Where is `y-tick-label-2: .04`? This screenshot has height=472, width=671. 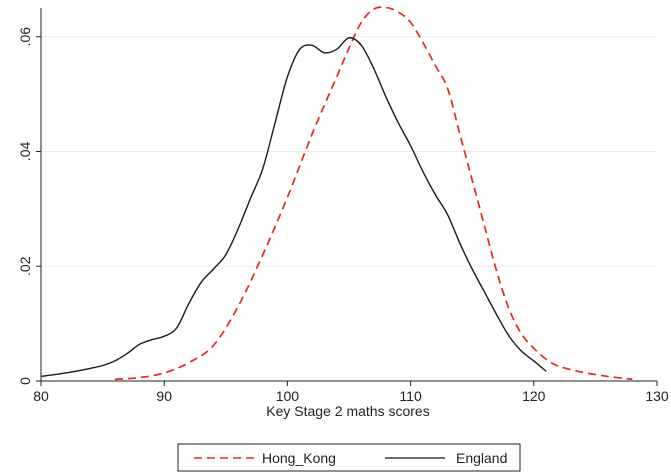 y-tick-label-2: .04 is located at coordinates (25, 152).